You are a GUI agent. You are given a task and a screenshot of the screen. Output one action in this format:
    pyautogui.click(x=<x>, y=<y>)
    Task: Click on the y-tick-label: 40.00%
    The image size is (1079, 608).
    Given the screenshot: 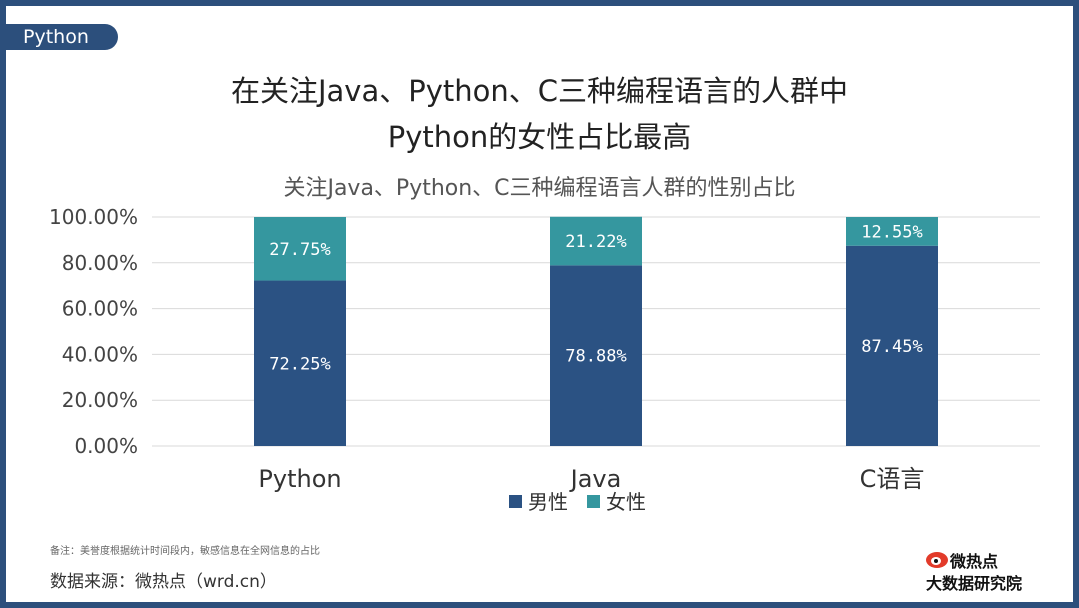 What is the action you would take?
    pyautogui.click(x=100, y=354)
    